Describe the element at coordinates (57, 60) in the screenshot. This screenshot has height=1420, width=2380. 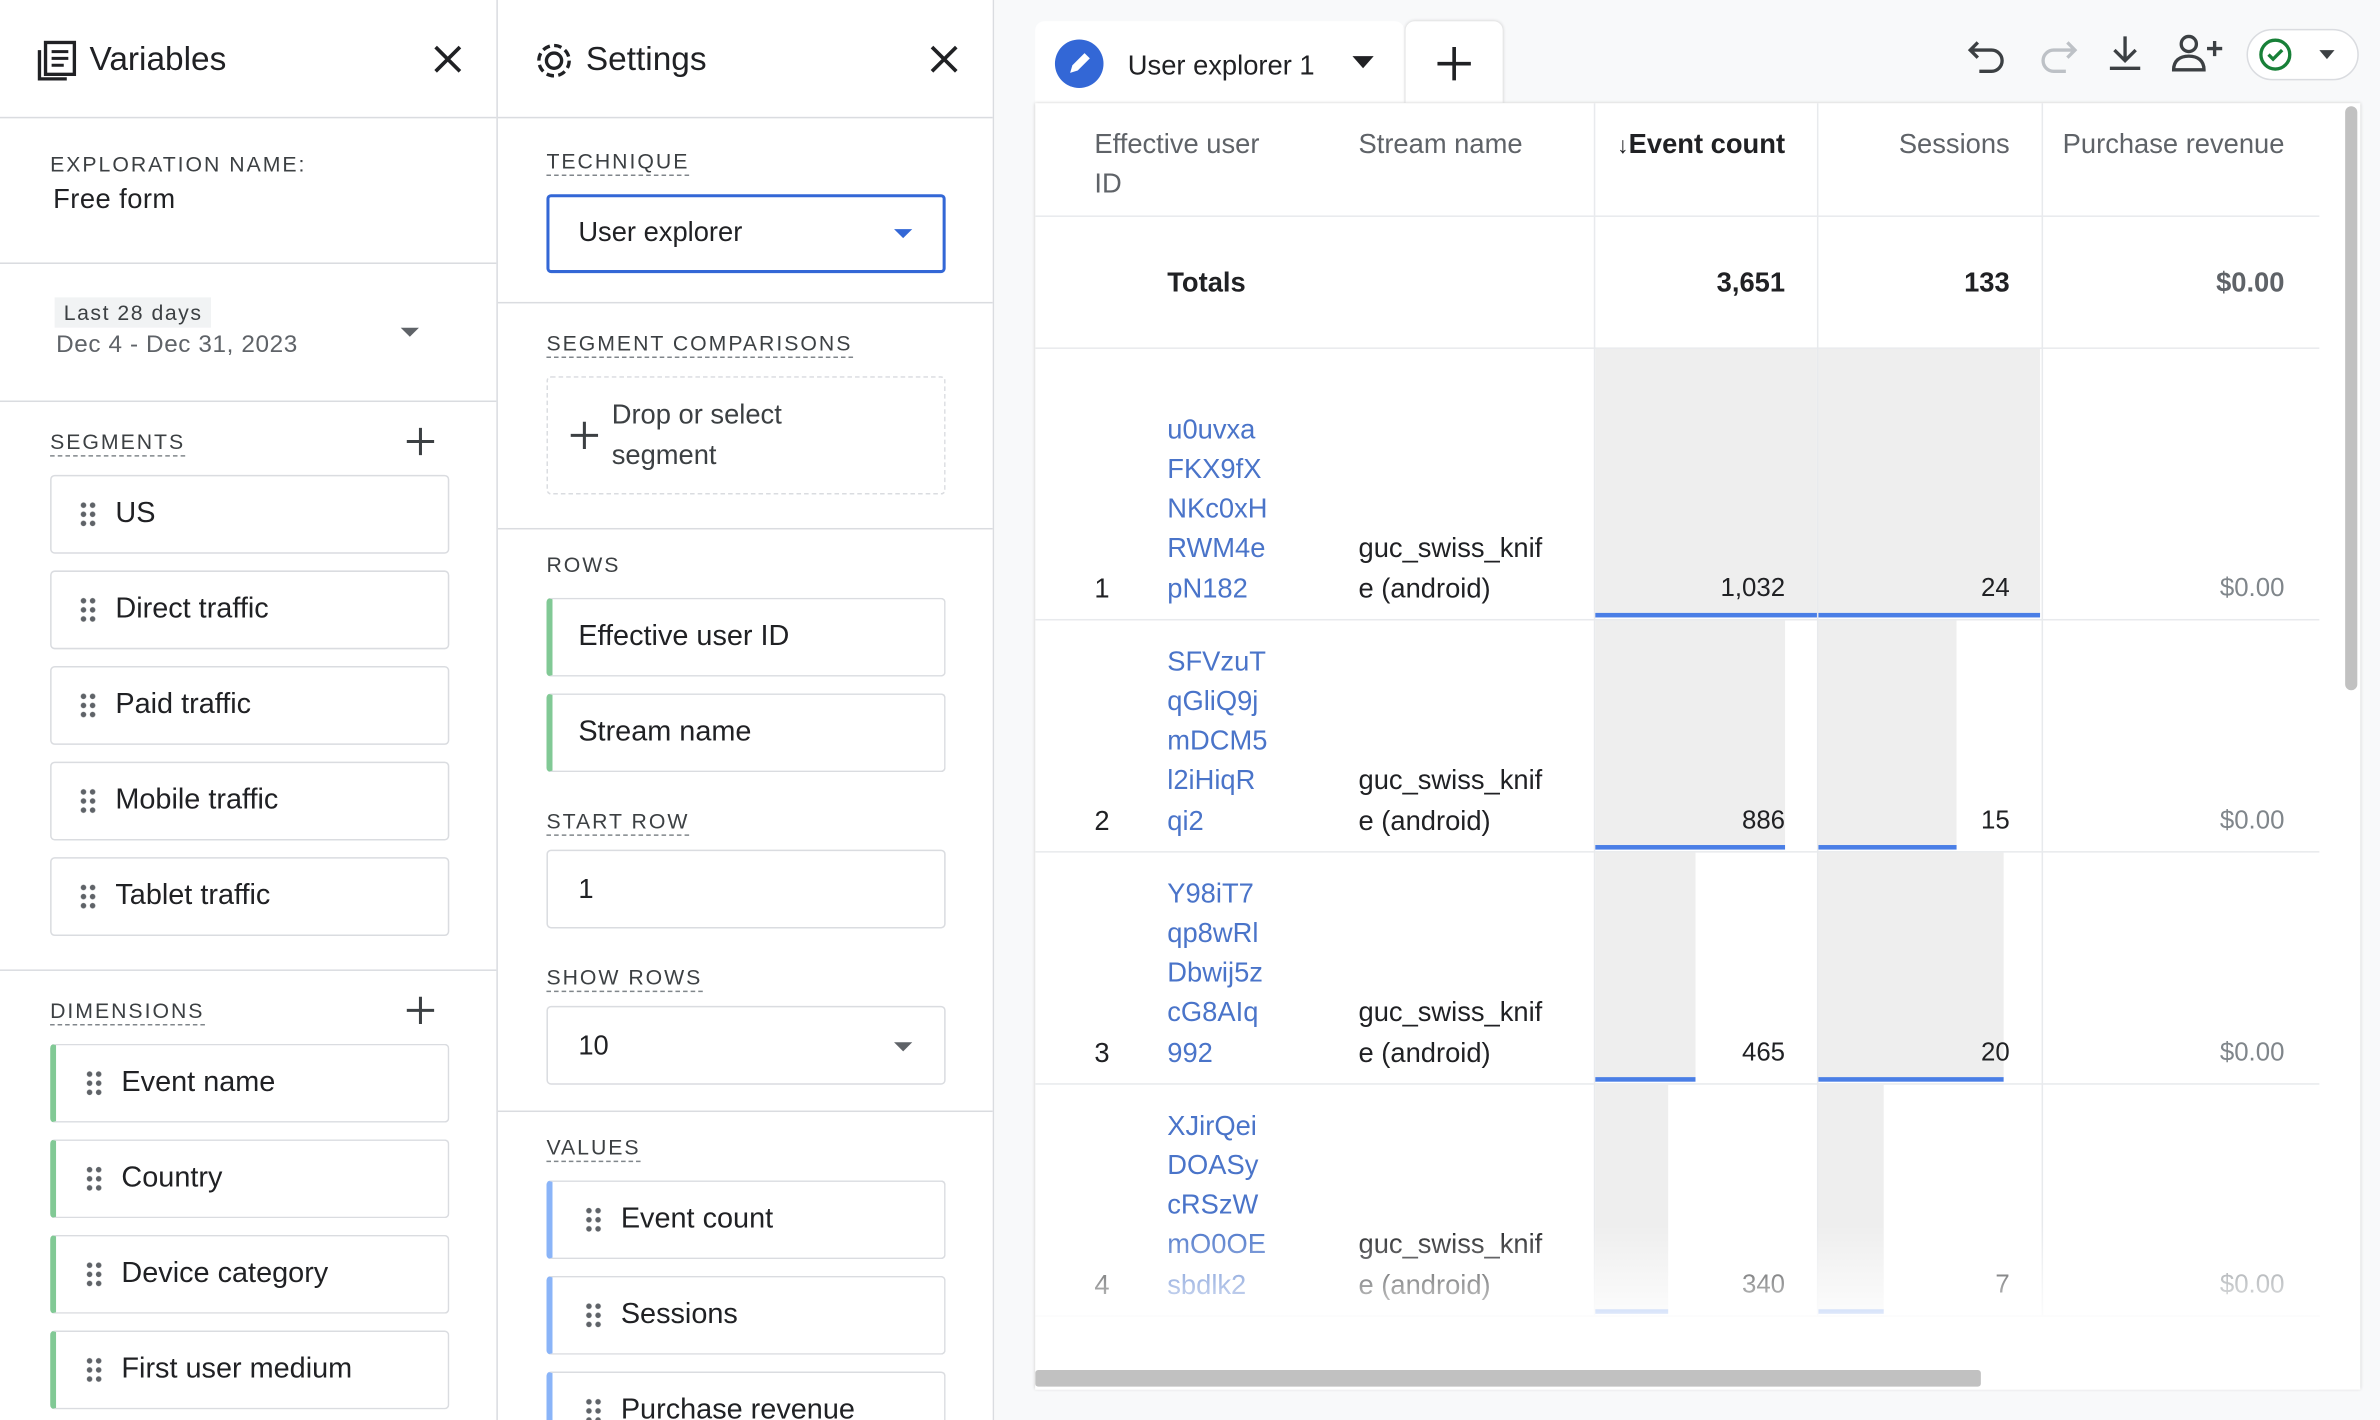
I see `variables-icon` at that location.